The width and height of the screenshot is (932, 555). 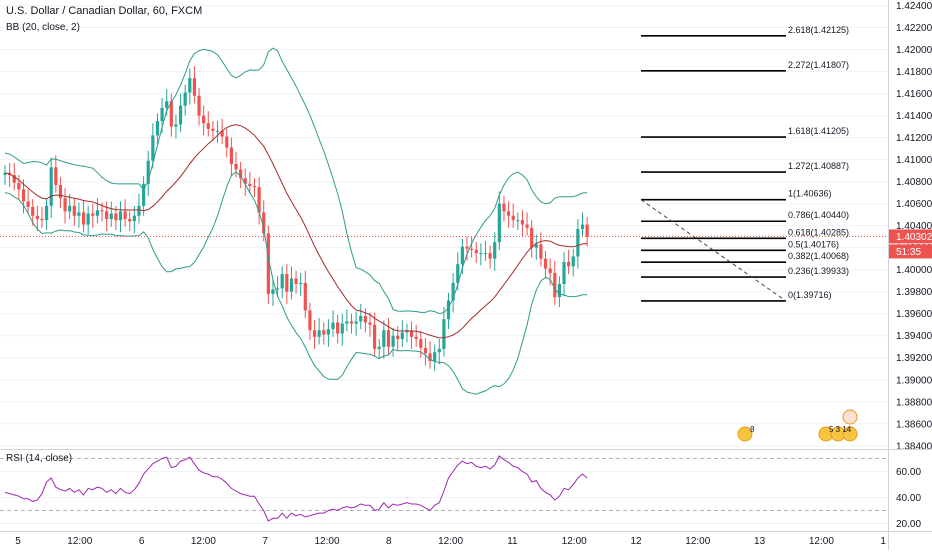 I want to click on fib-level-label: 0.618(1.40285), so click(x=818, y=232).